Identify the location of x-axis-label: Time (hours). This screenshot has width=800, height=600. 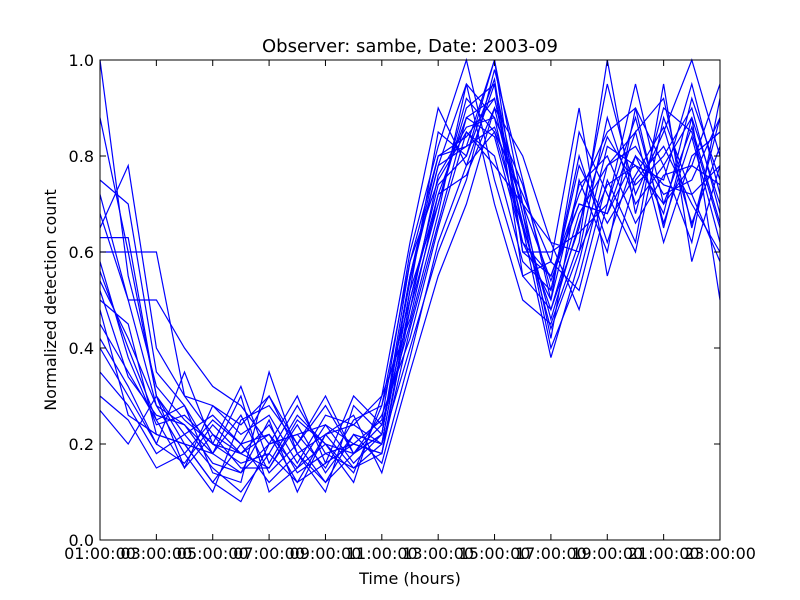
(409, 578).